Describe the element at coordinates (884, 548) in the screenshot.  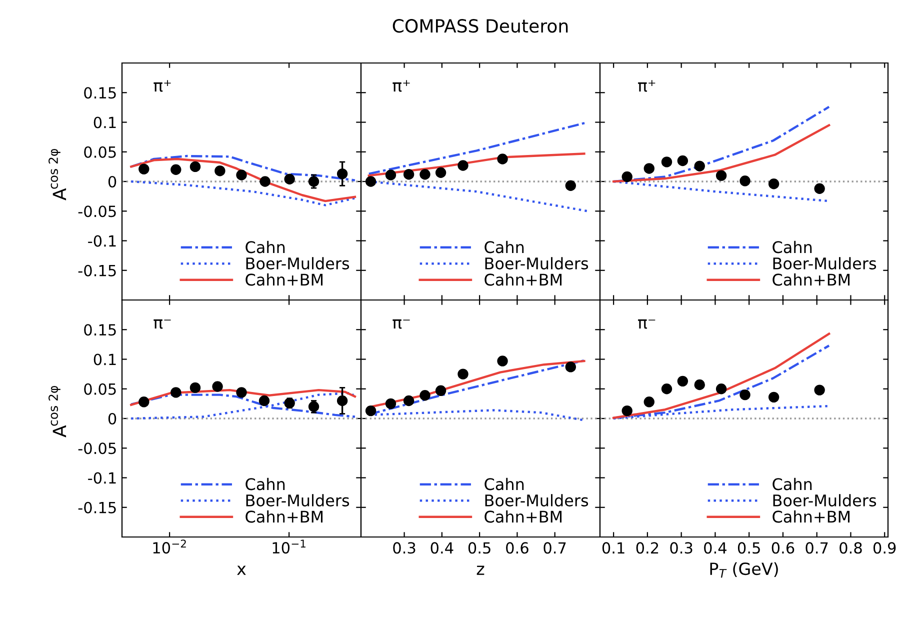
I see `x-tick-label: 0.9` at that location.